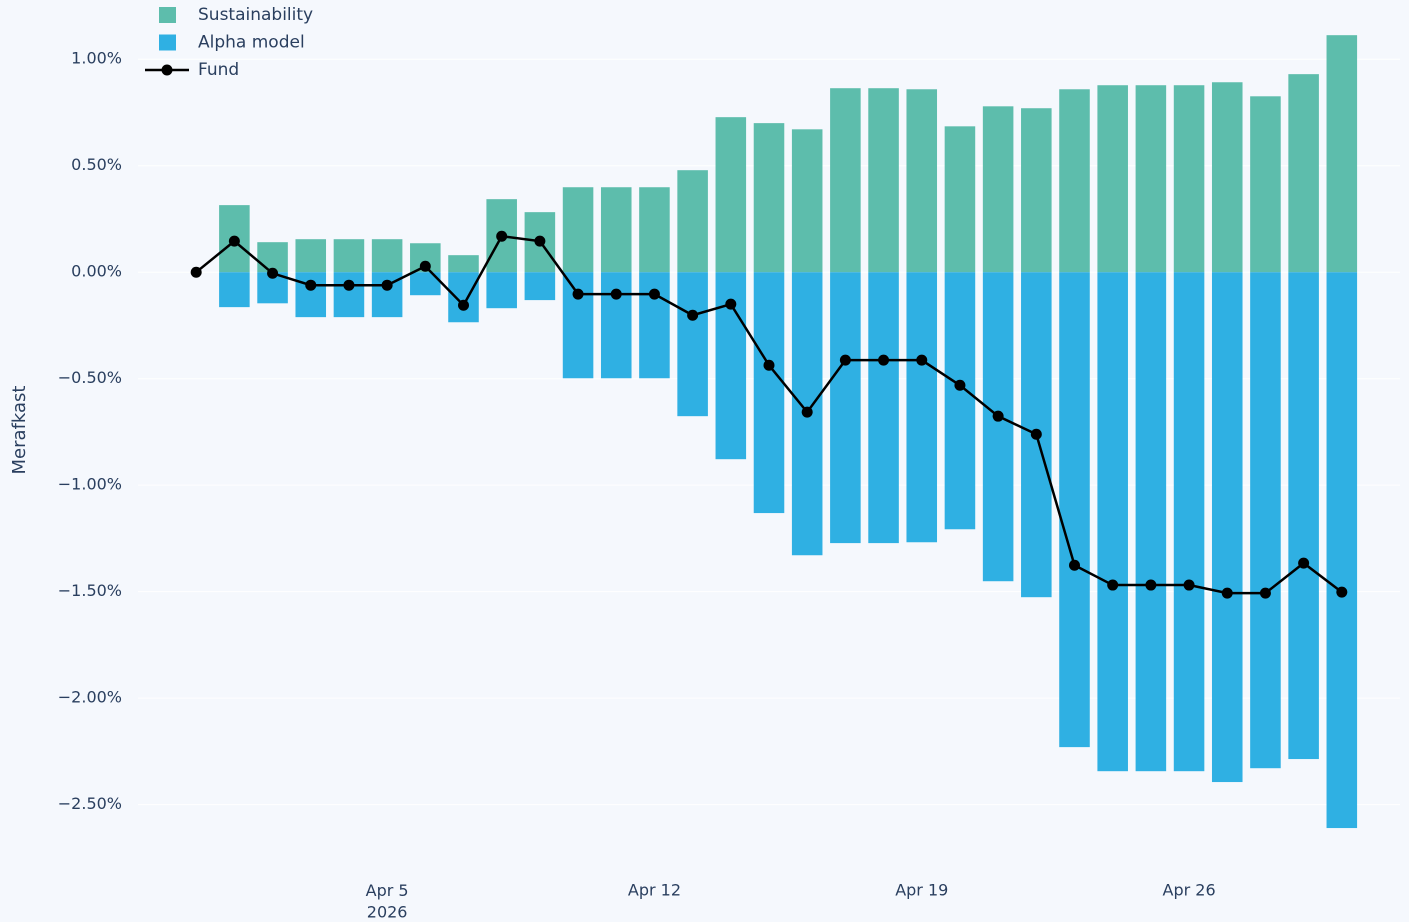 The height and width of the screenshot is (922, 1409). I want to click on x-tick-label: Apr 19, so click(921, 890).